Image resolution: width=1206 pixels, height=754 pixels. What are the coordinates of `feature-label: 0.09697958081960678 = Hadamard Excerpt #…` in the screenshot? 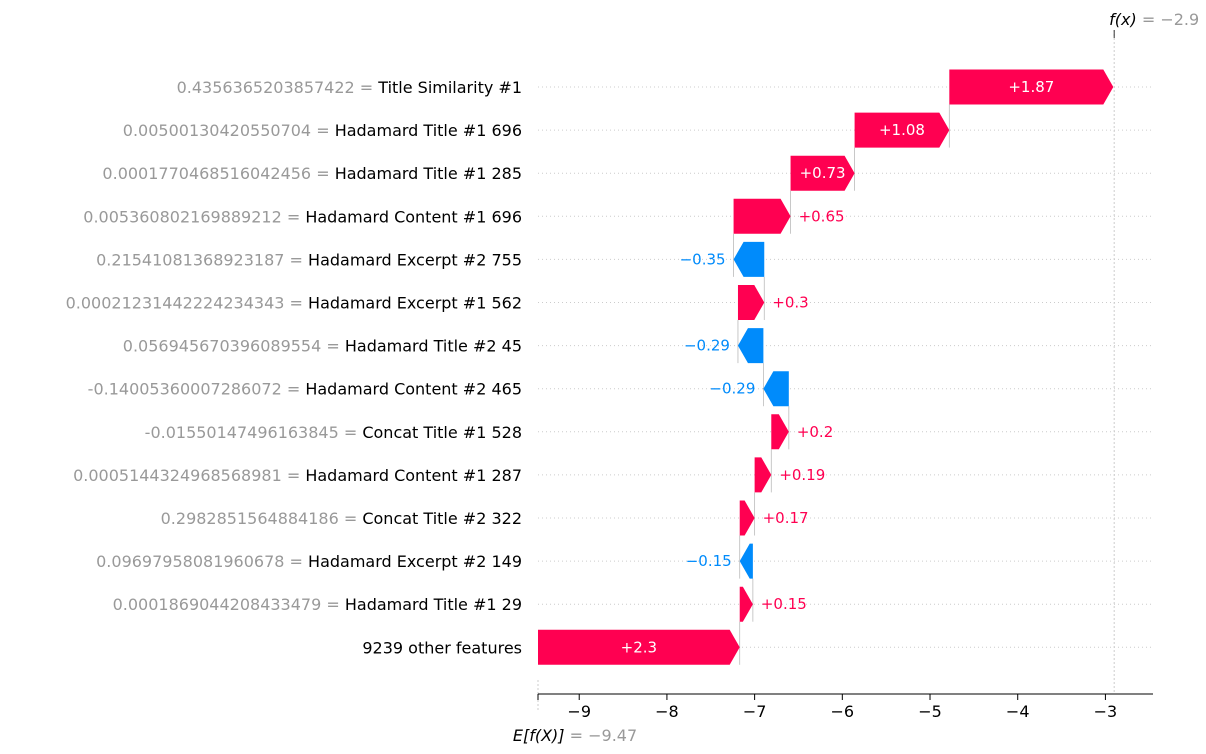 It's located at (309, 561).